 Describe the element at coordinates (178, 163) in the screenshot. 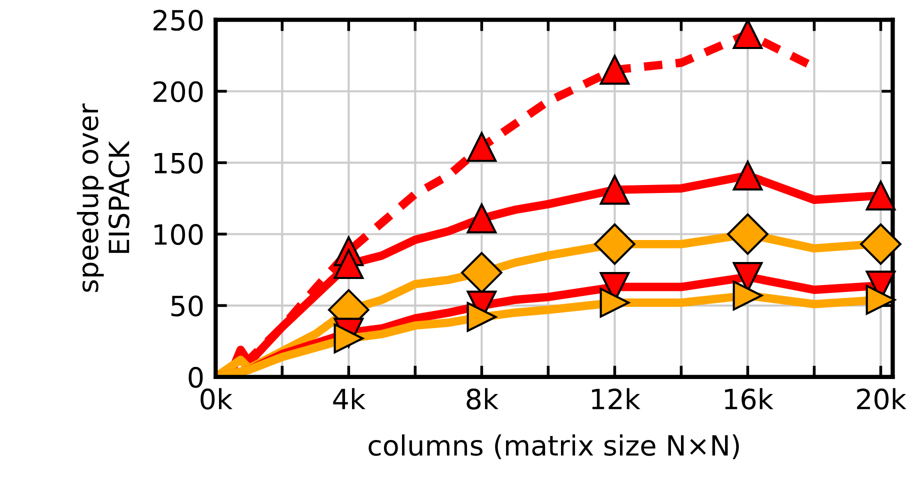

I see `y-tick-label: 150` at that location.